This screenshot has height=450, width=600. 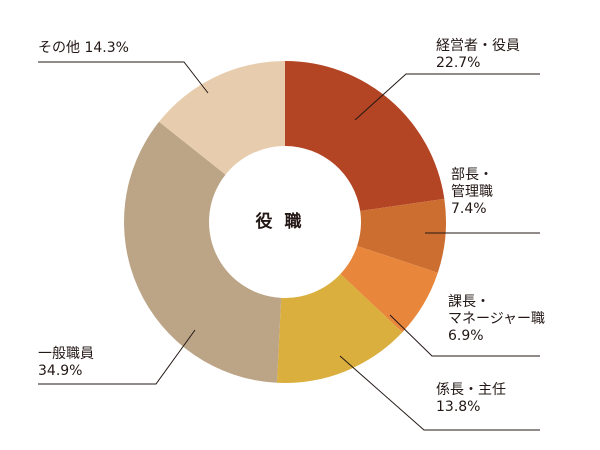 What do you see at coordinates (117, 357) in the screenshot?
I see `leader-general-staff` at bounding box center [117, 357].